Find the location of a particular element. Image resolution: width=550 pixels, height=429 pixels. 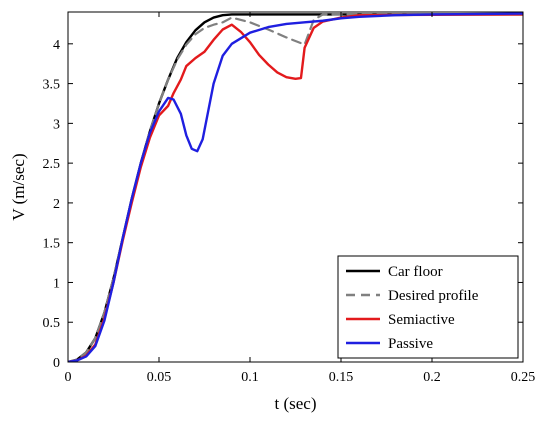

x-tick-label: 0.2 is located at coordinates (432, 377).